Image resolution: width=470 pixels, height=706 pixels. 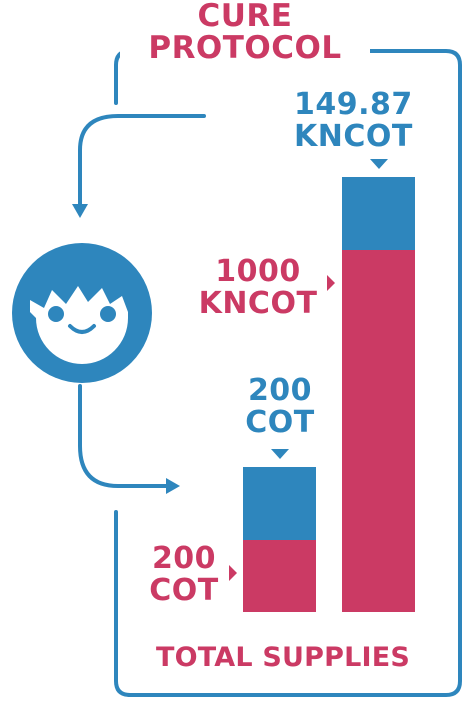 I want to click on bar-small-side-label-unit: COT, so click(x=184, y=590).